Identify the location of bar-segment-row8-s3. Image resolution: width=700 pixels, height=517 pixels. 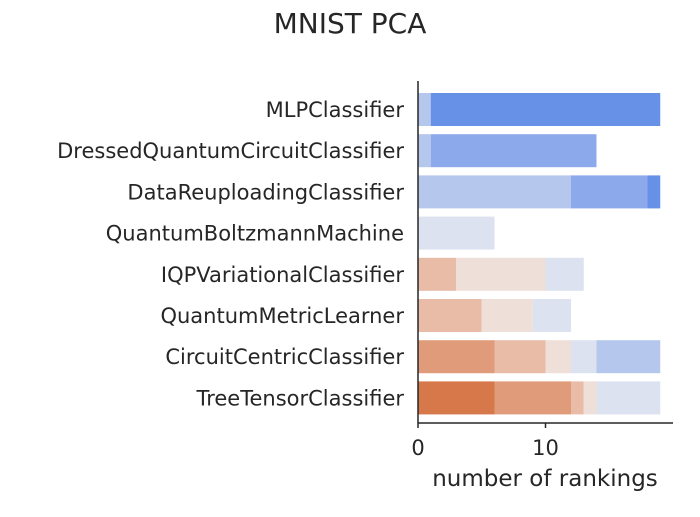
(577, 398).